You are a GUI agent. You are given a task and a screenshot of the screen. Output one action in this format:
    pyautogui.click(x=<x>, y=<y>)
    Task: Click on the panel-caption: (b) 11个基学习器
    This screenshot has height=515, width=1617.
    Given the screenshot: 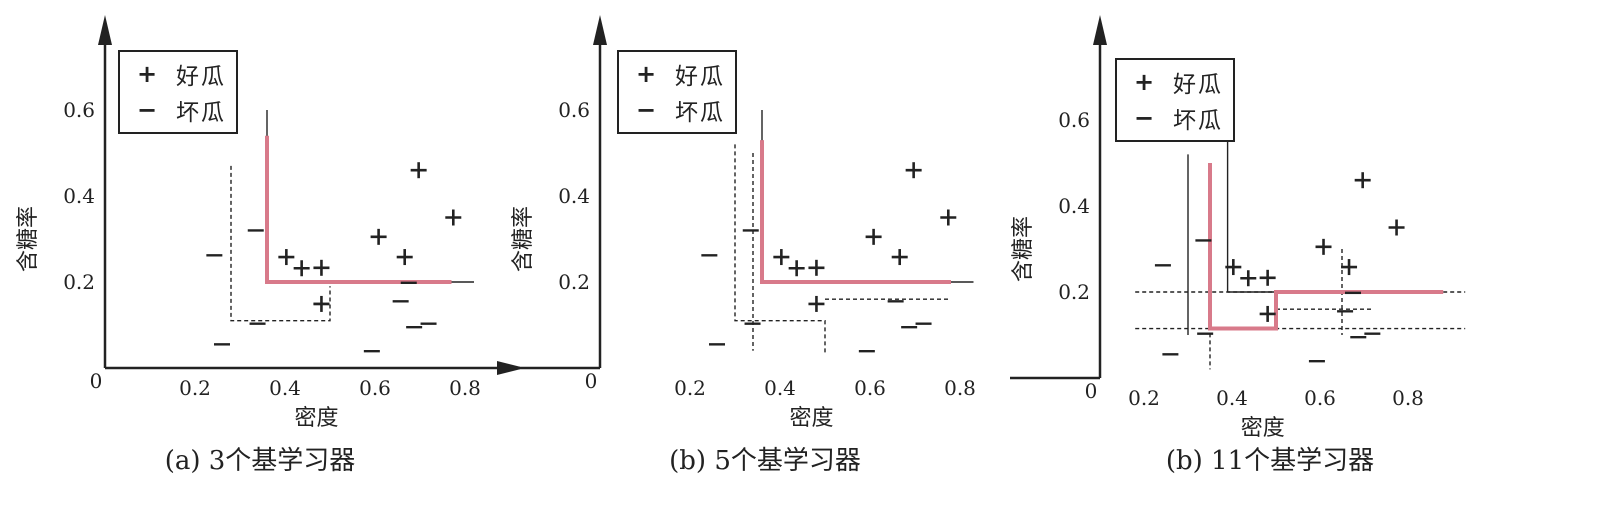 What is the action you would take?
    pyautogui.click(x=1270, y=461)
    